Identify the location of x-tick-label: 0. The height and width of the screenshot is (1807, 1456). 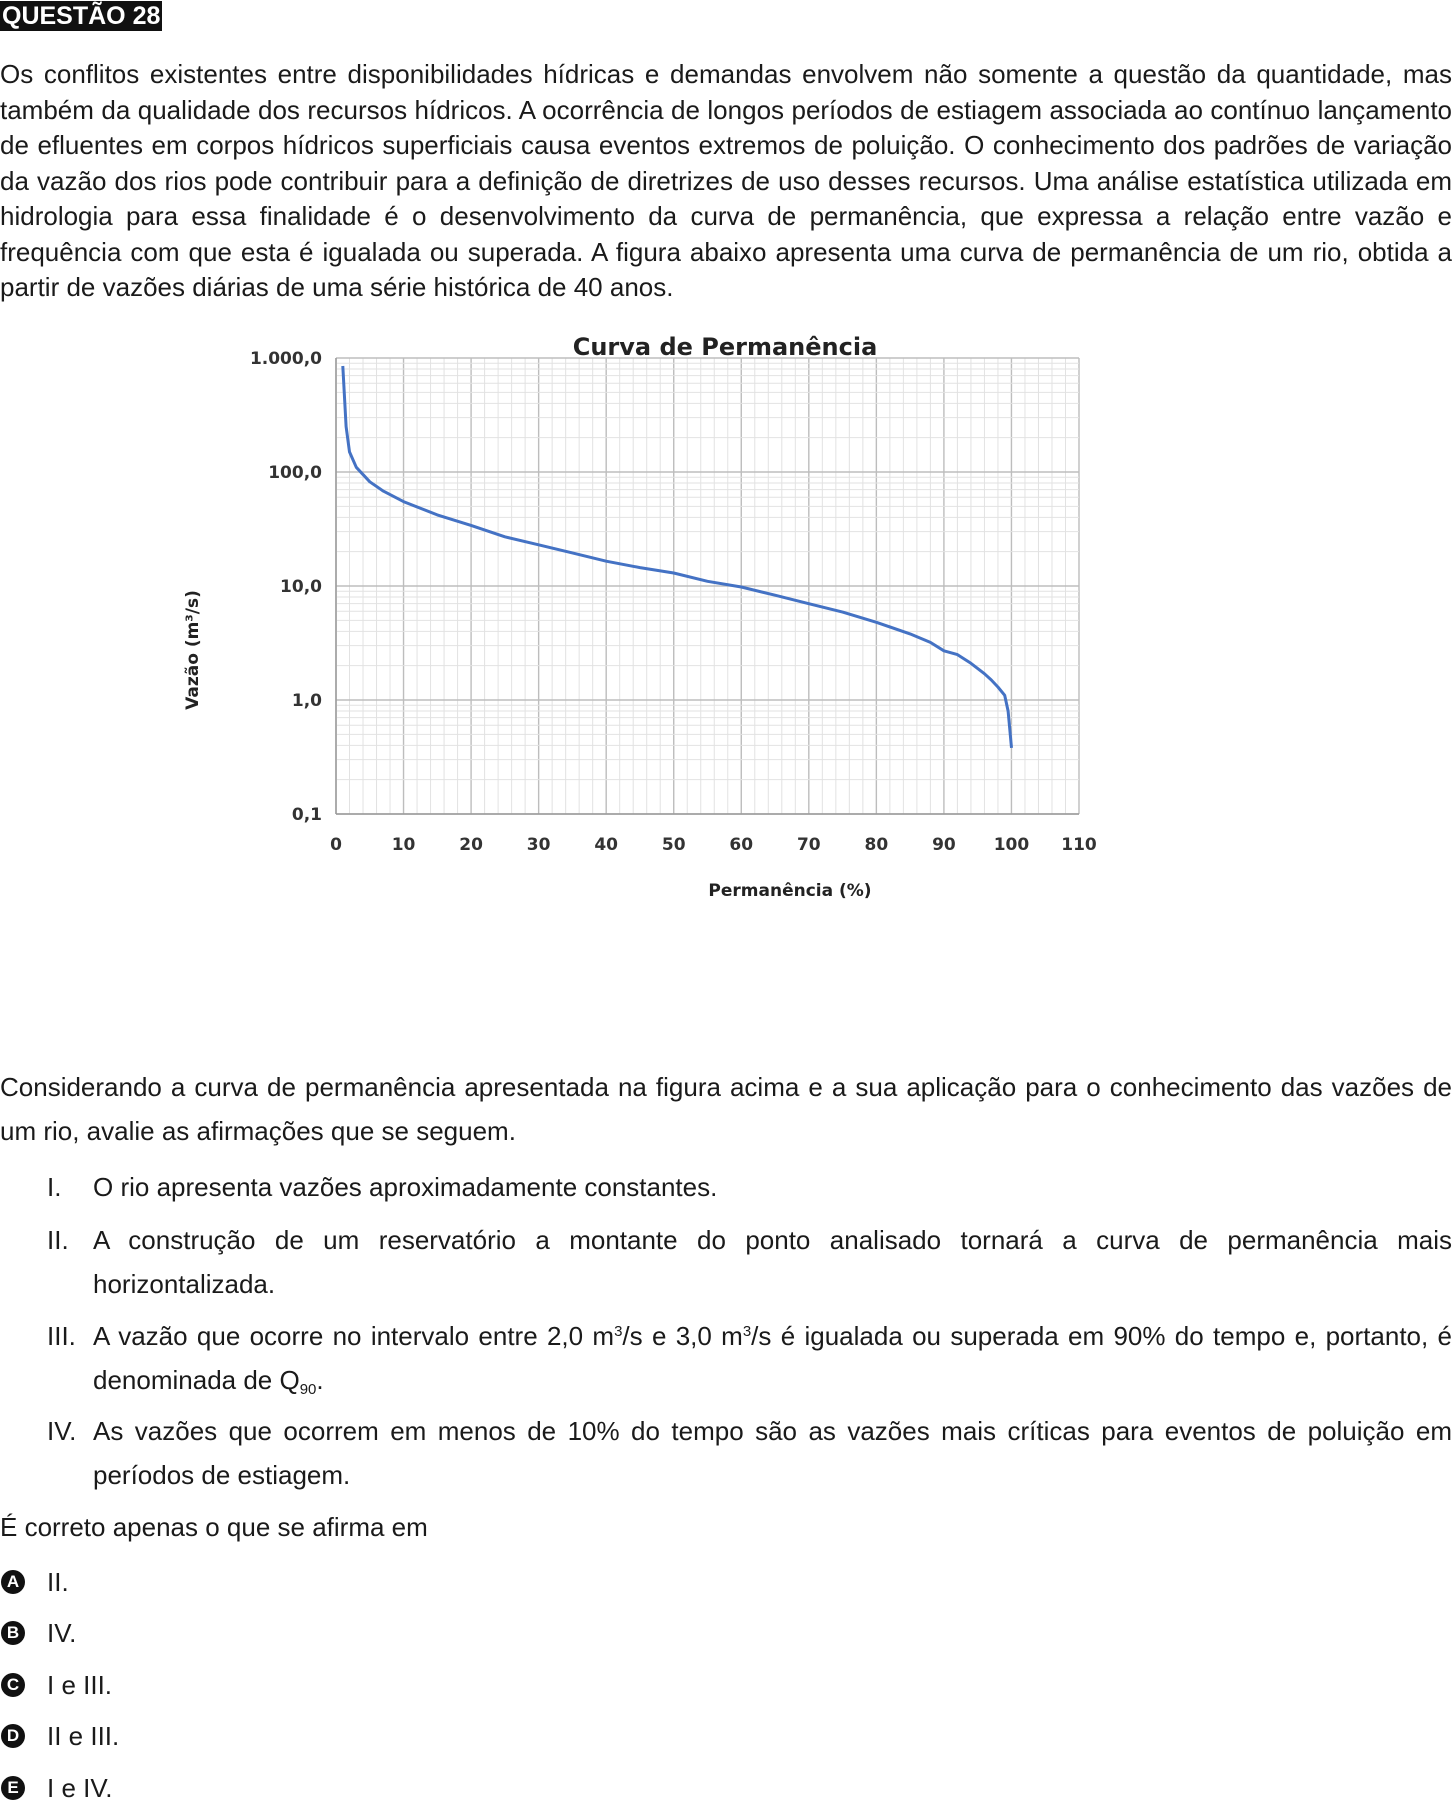
(336, 845).